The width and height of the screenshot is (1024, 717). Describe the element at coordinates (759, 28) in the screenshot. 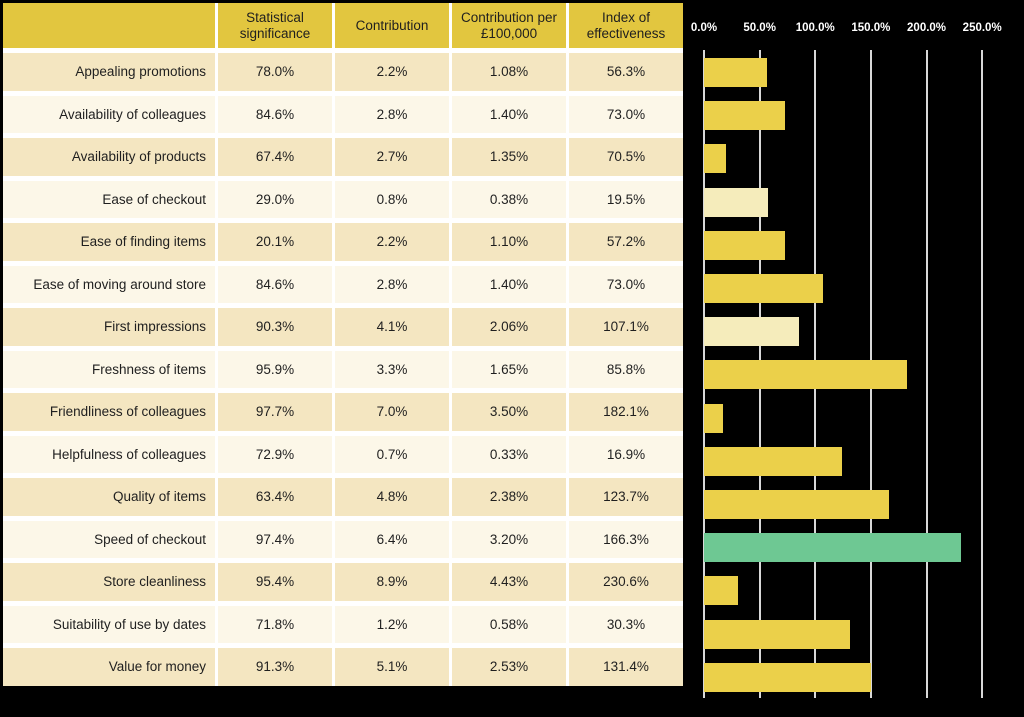

I see `x-tick-label: 50.0%` at that location.